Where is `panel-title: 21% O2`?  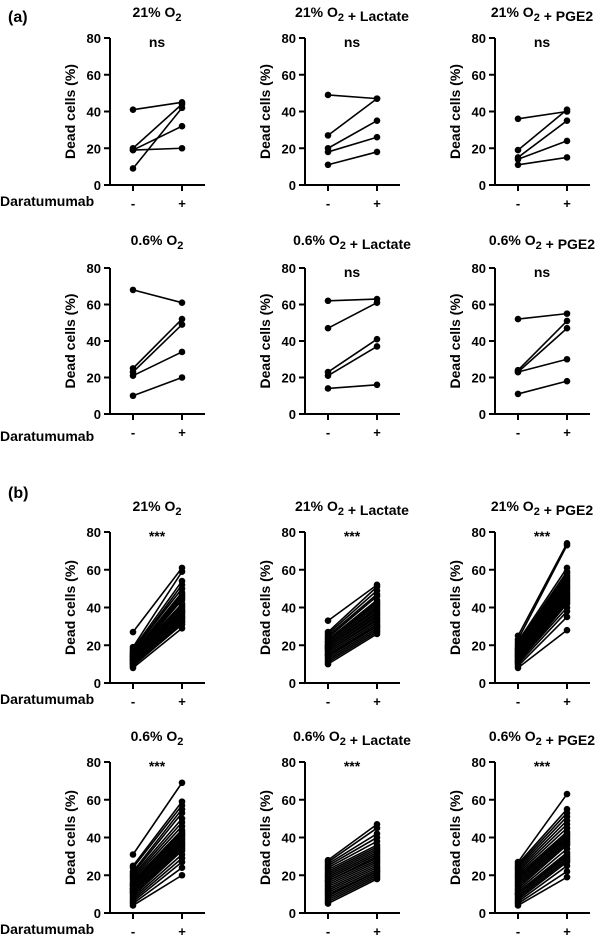
panel-title: 21% O2 is located at coordinates (157, 508).